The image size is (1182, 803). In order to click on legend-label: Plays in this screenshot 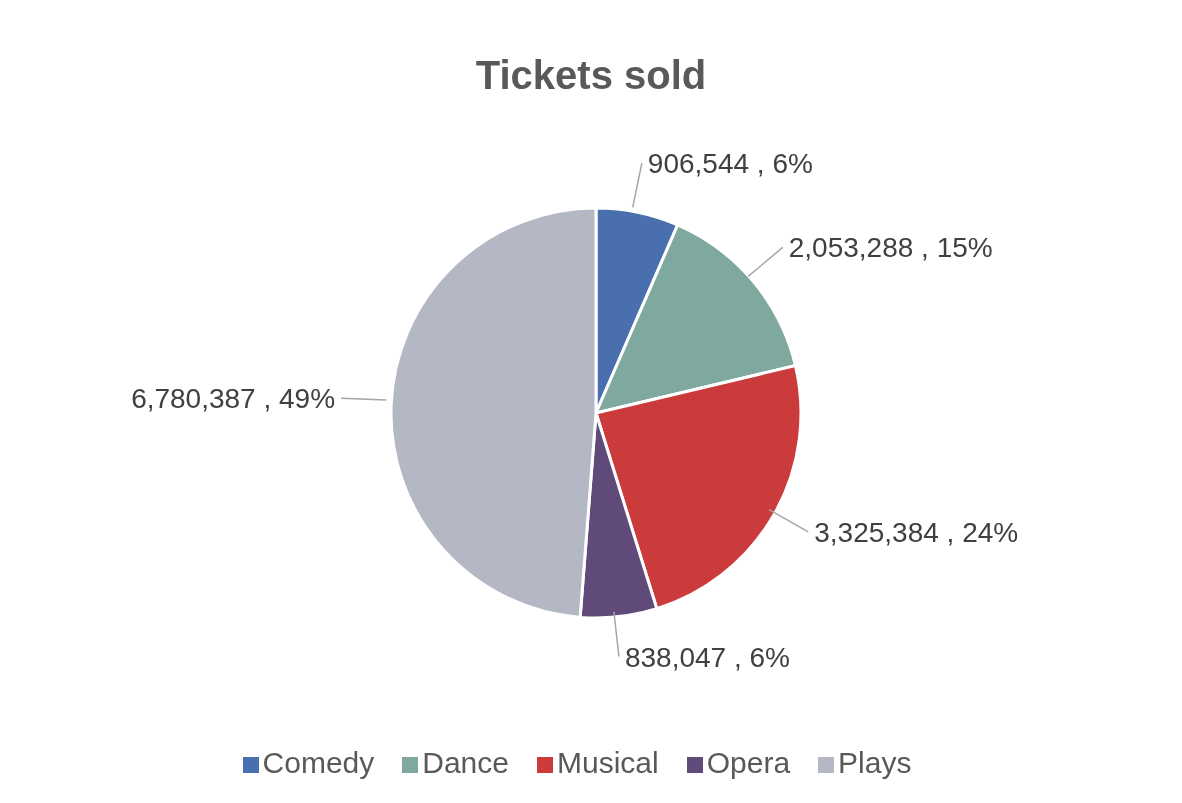, I will do `click(875, 762)`.